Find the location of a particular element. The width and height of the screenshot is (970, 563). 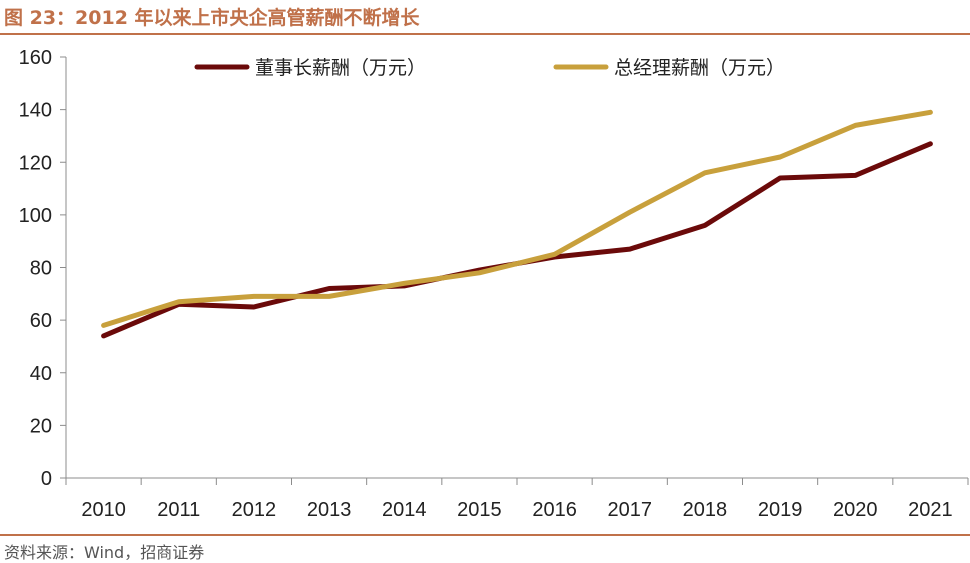

y-tick-label: 20 is located at coordinates (41, 426).